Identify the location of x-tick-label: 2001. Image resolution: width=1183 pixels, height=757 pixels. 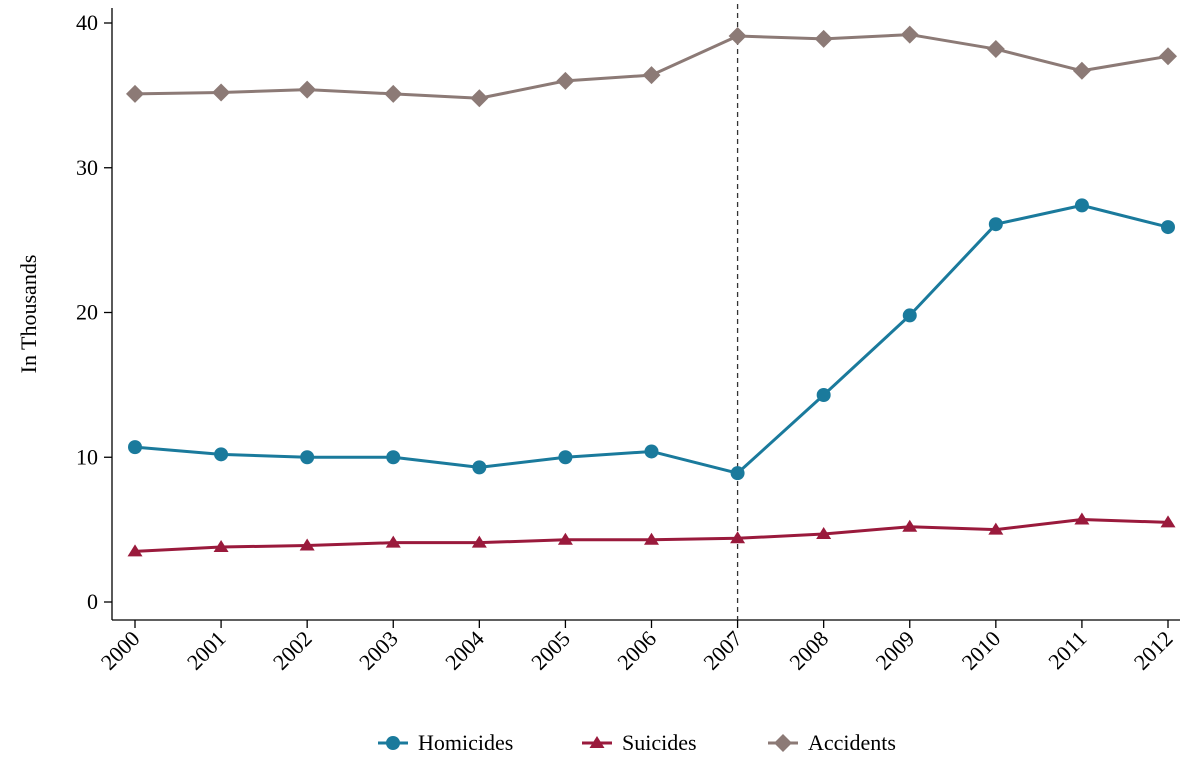
(206, 650).